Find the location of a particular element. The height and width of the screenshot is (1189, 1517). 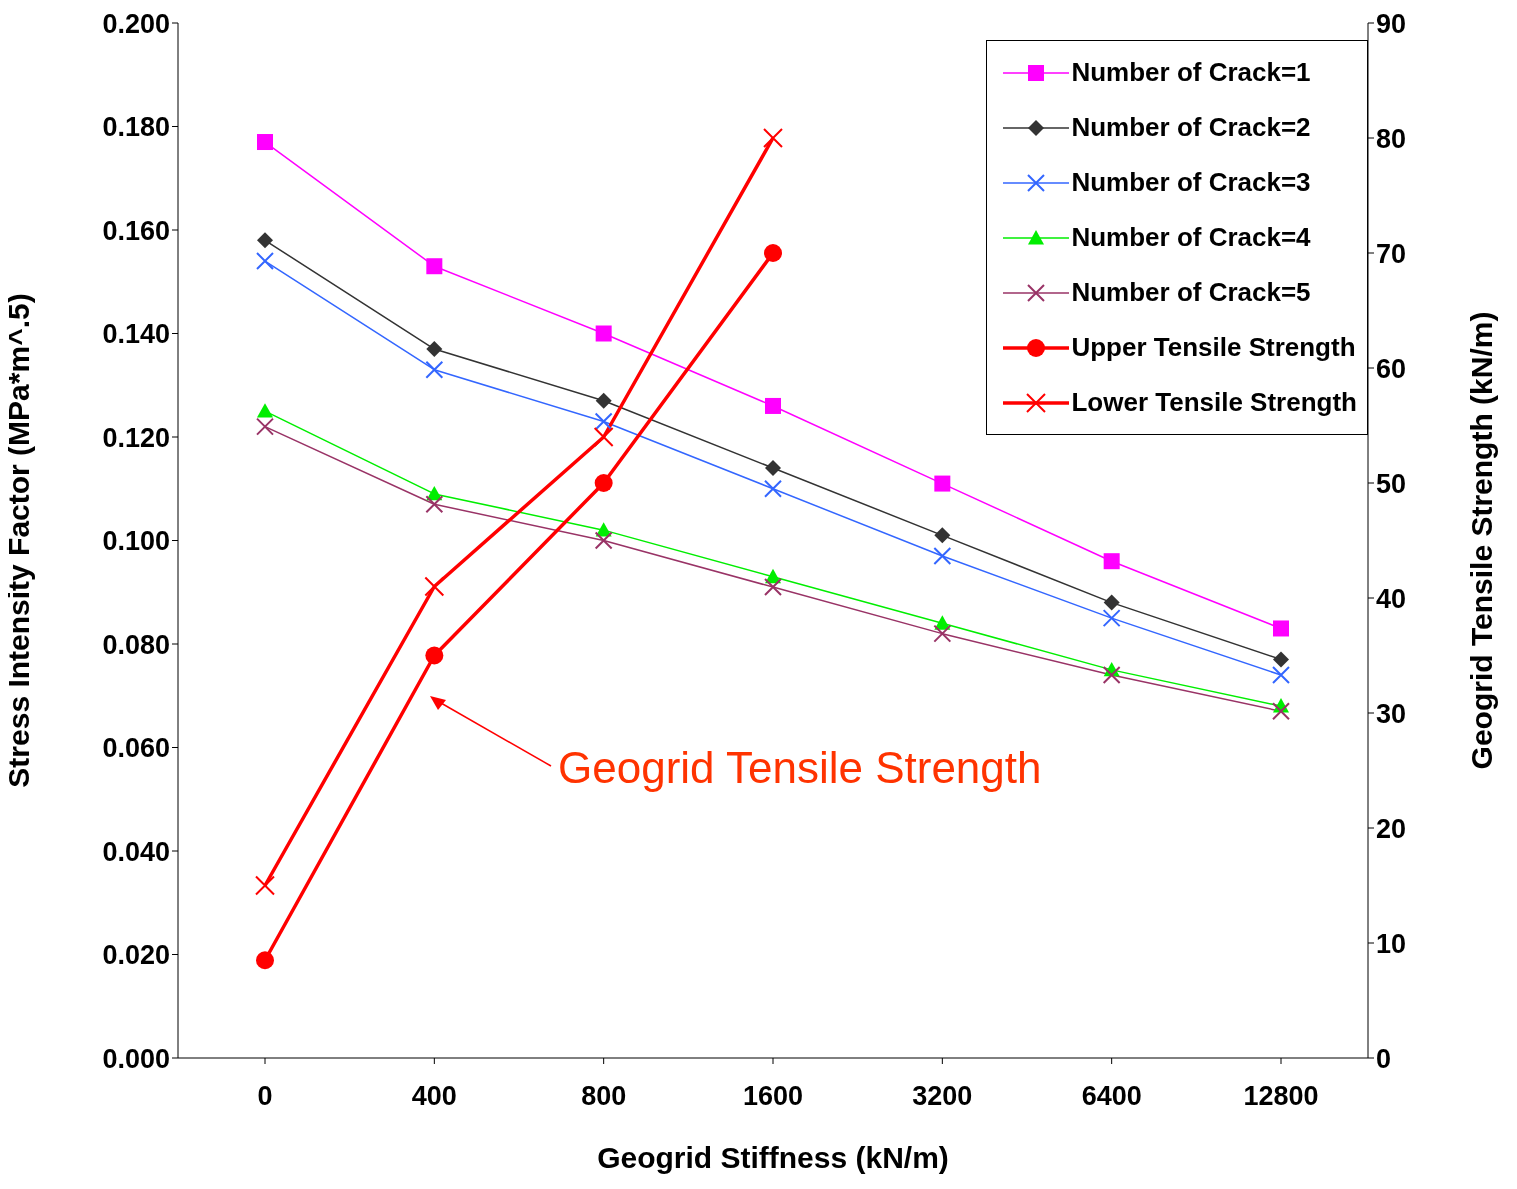

legend-label: Number of Crack=3 is located at coordinates (1191, 182).